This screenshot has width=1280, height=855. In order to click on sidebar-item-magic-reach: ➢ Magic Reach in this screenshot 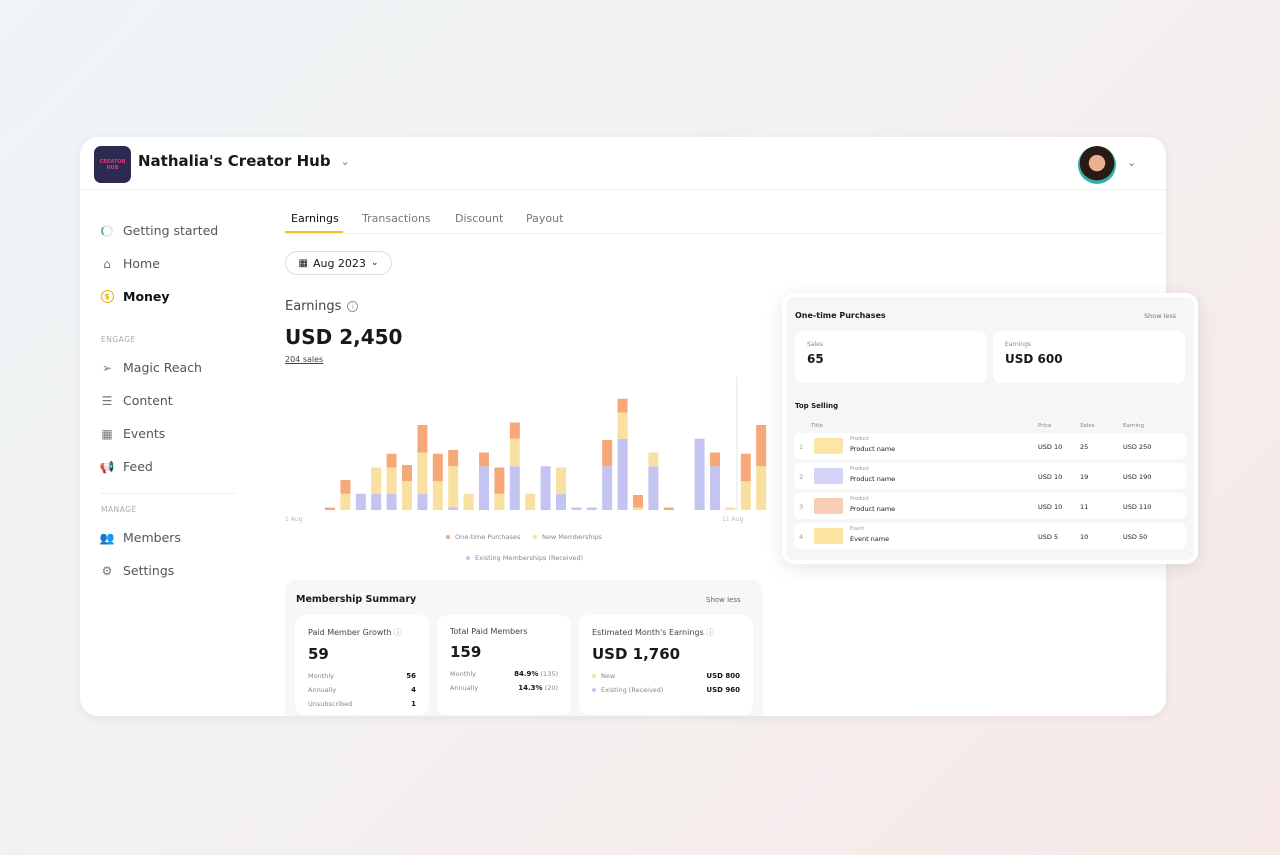, I will do `click(151, 367)`.